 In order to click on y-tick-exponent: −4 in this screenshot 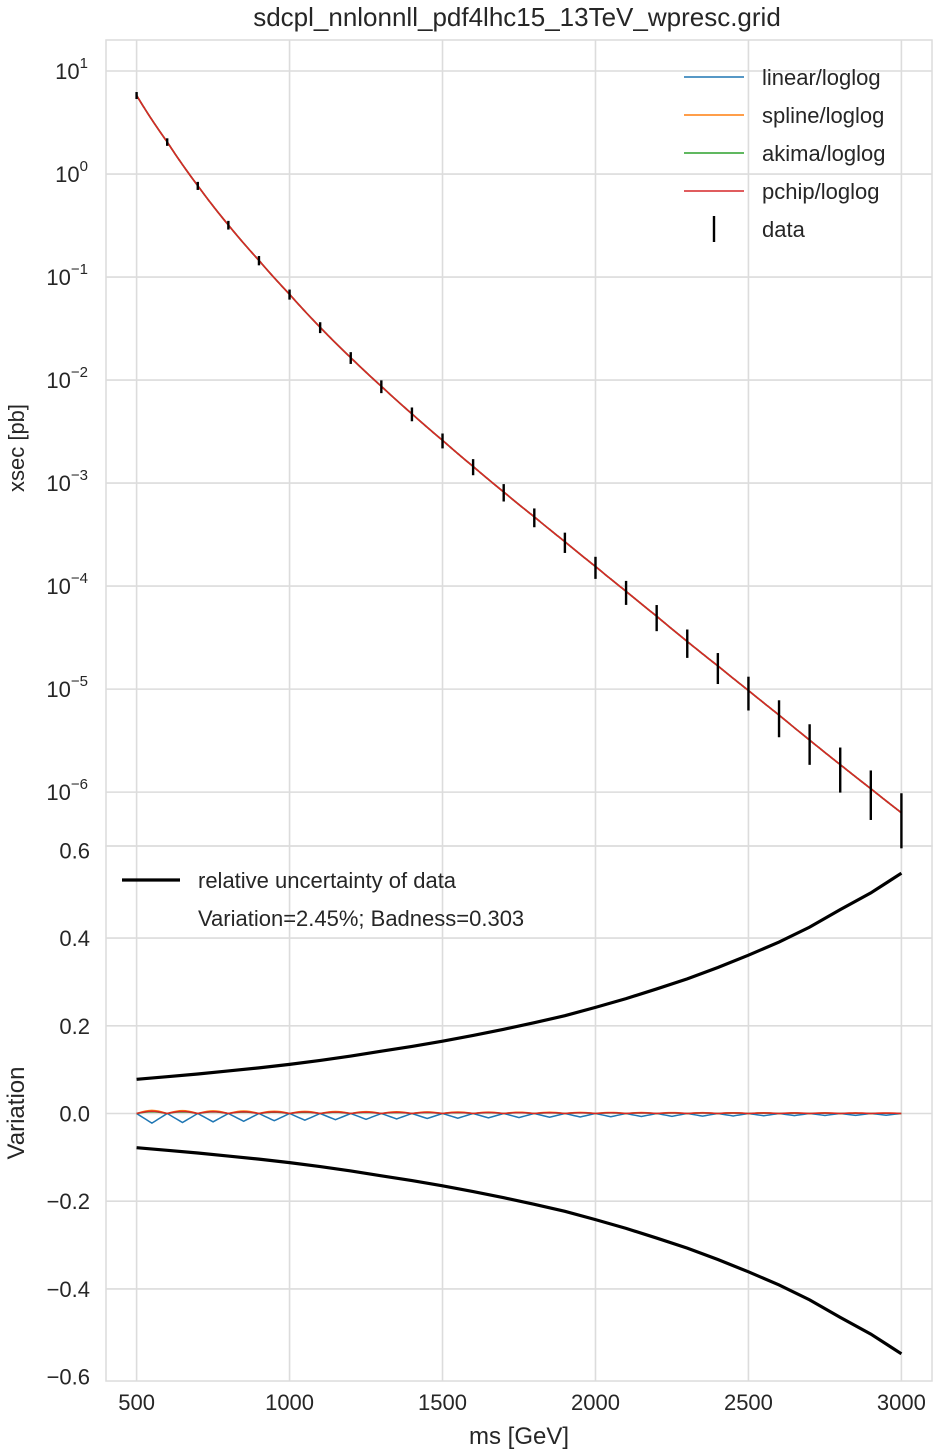, I will do `click(79, 578)`.